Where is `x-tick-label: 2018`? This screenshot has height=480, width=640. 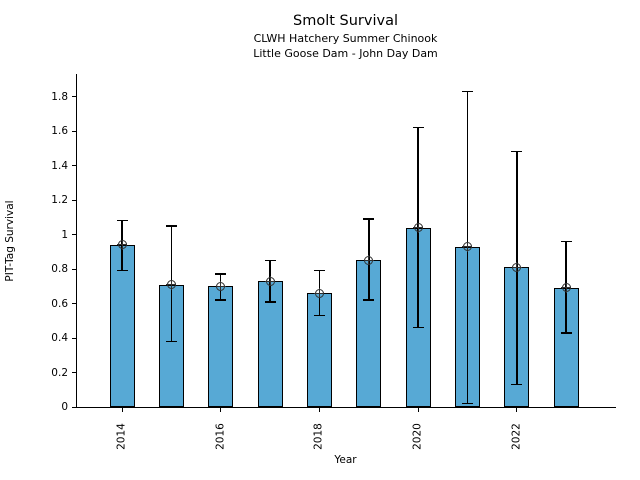 x-tick-label: 2018 is located at coordinates (318, 436).